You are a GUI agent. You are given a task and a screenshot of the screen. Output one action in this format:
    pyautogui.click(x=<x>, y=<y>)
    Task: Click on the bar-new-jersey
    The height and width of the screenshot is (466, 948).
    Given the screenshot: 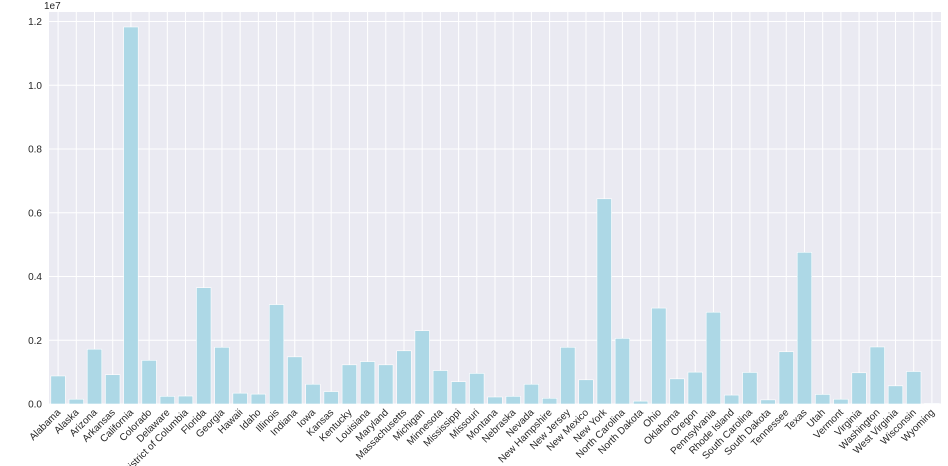 What is the action you would take?
    pyautogui.click(x=568, y=375)
    